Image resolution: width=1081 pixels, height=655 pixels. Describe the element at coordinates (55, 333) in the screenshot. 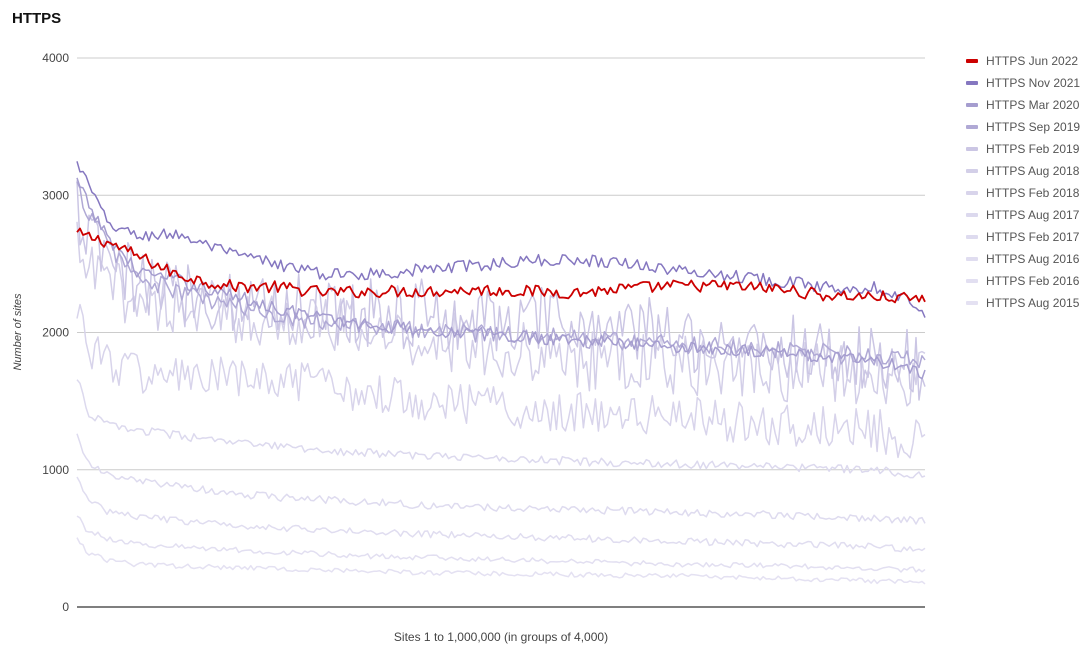

I see `y-tick-label: 2000` at that location.